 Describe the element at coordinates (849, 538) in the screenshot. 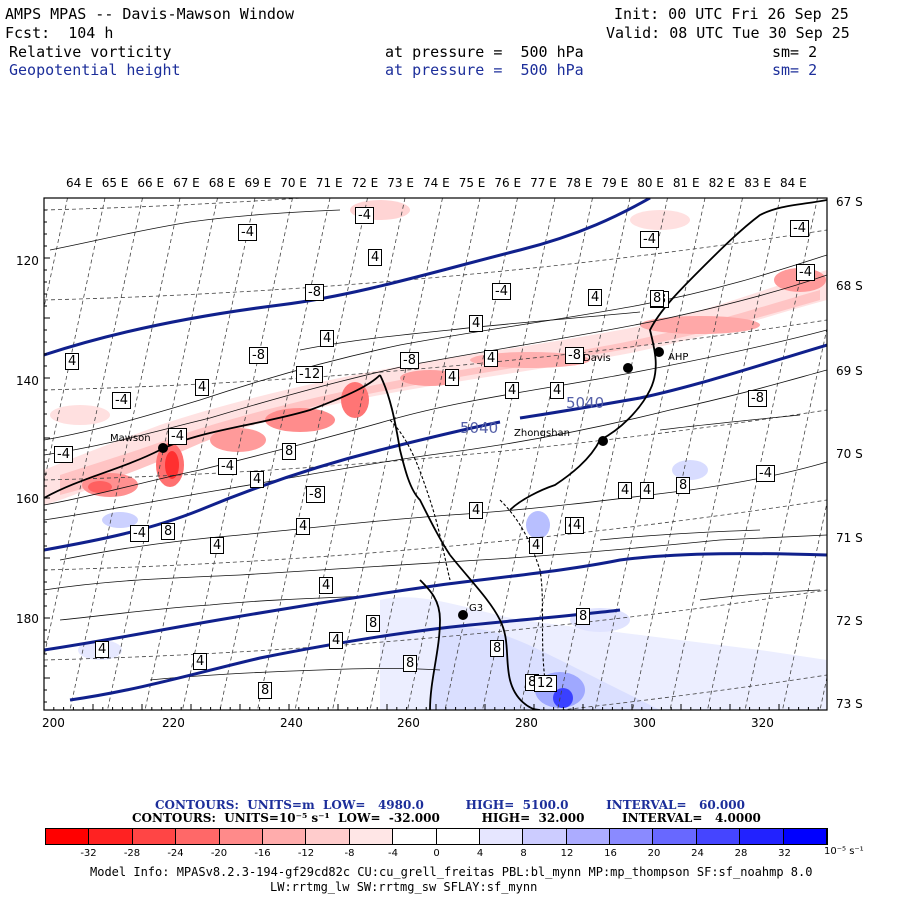

I see `right-lat-label: 71 S` at that location.